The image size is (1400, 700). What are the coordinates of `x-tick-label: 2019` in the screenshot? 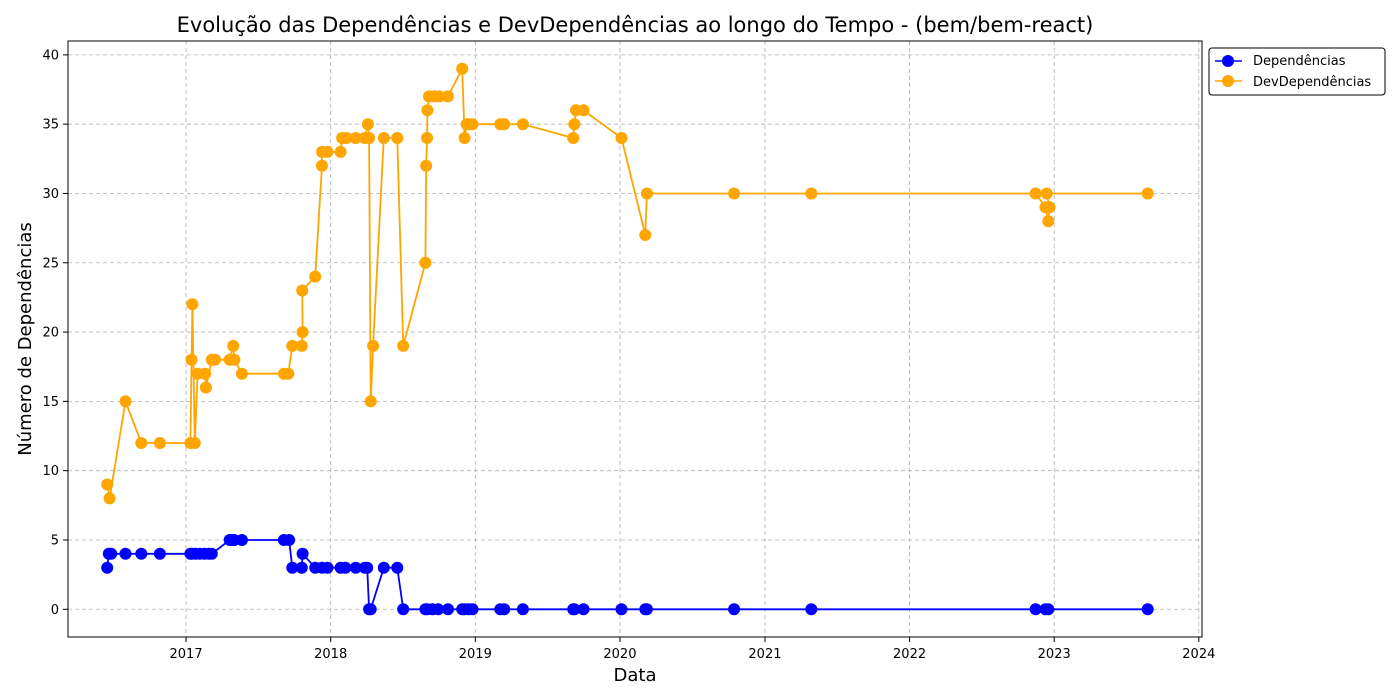 It's located at (475, 654).